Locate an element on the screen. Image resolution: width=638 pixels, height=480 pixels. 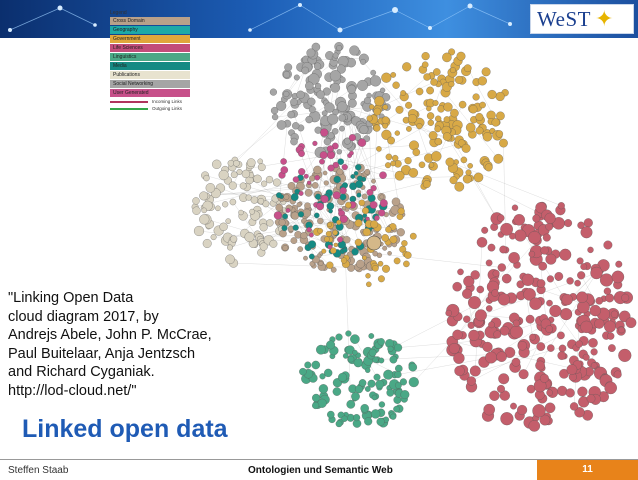
legend-link-label: Outgoing Links is located at coordinates (167, 108).